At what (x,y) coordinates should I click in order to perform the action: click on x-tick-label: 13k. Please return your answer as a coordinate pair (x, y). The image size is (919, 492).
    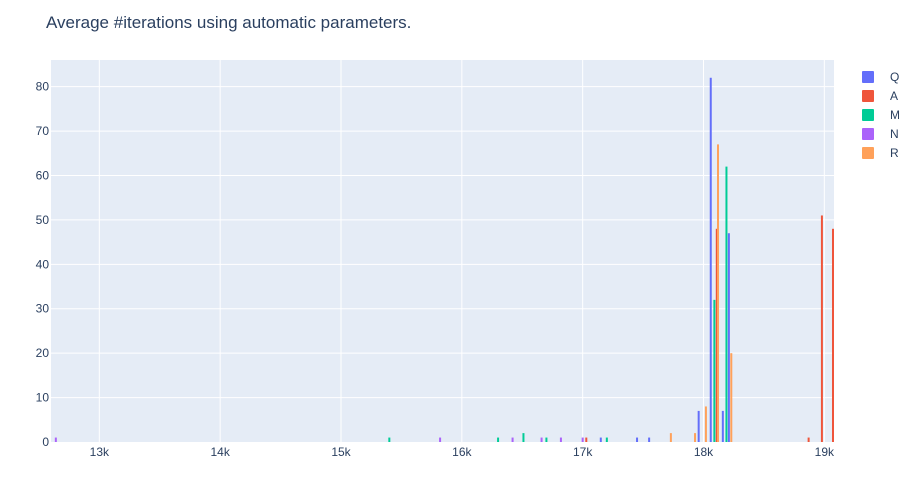
    Looking at the image, I should click on (100, 452).